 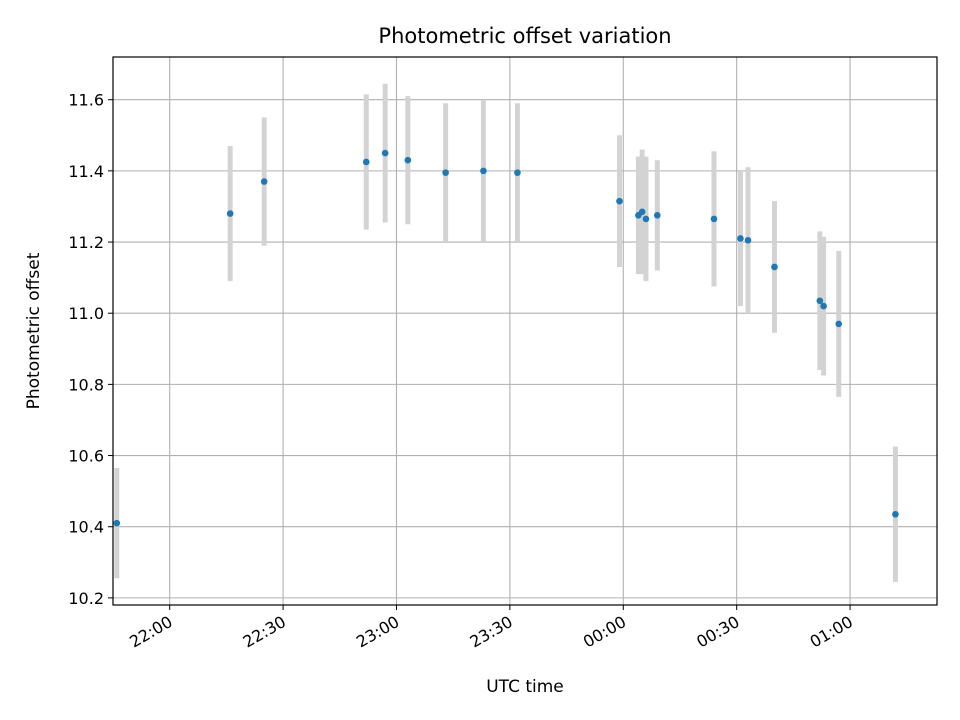 What do you see at coordinates (86, 100) in the screenshot?
I see `y-tick-label: 11.6` at bounding box center [86, 100].